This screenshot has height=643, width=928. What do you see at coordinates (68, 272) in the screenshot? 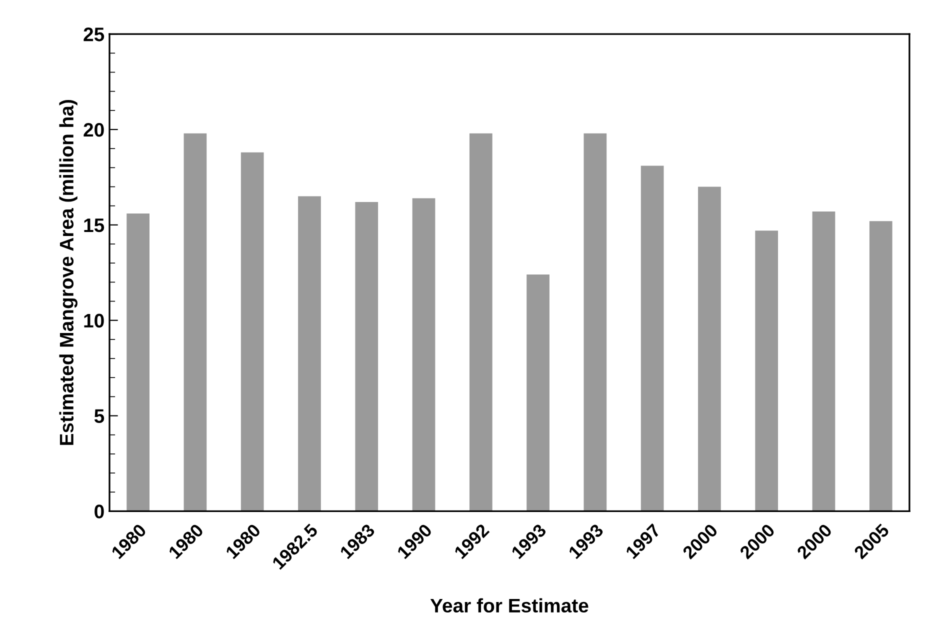
I see `y-axis-title: Estimated Mangrove Area (million ha)` at bounding box center [68, 272].